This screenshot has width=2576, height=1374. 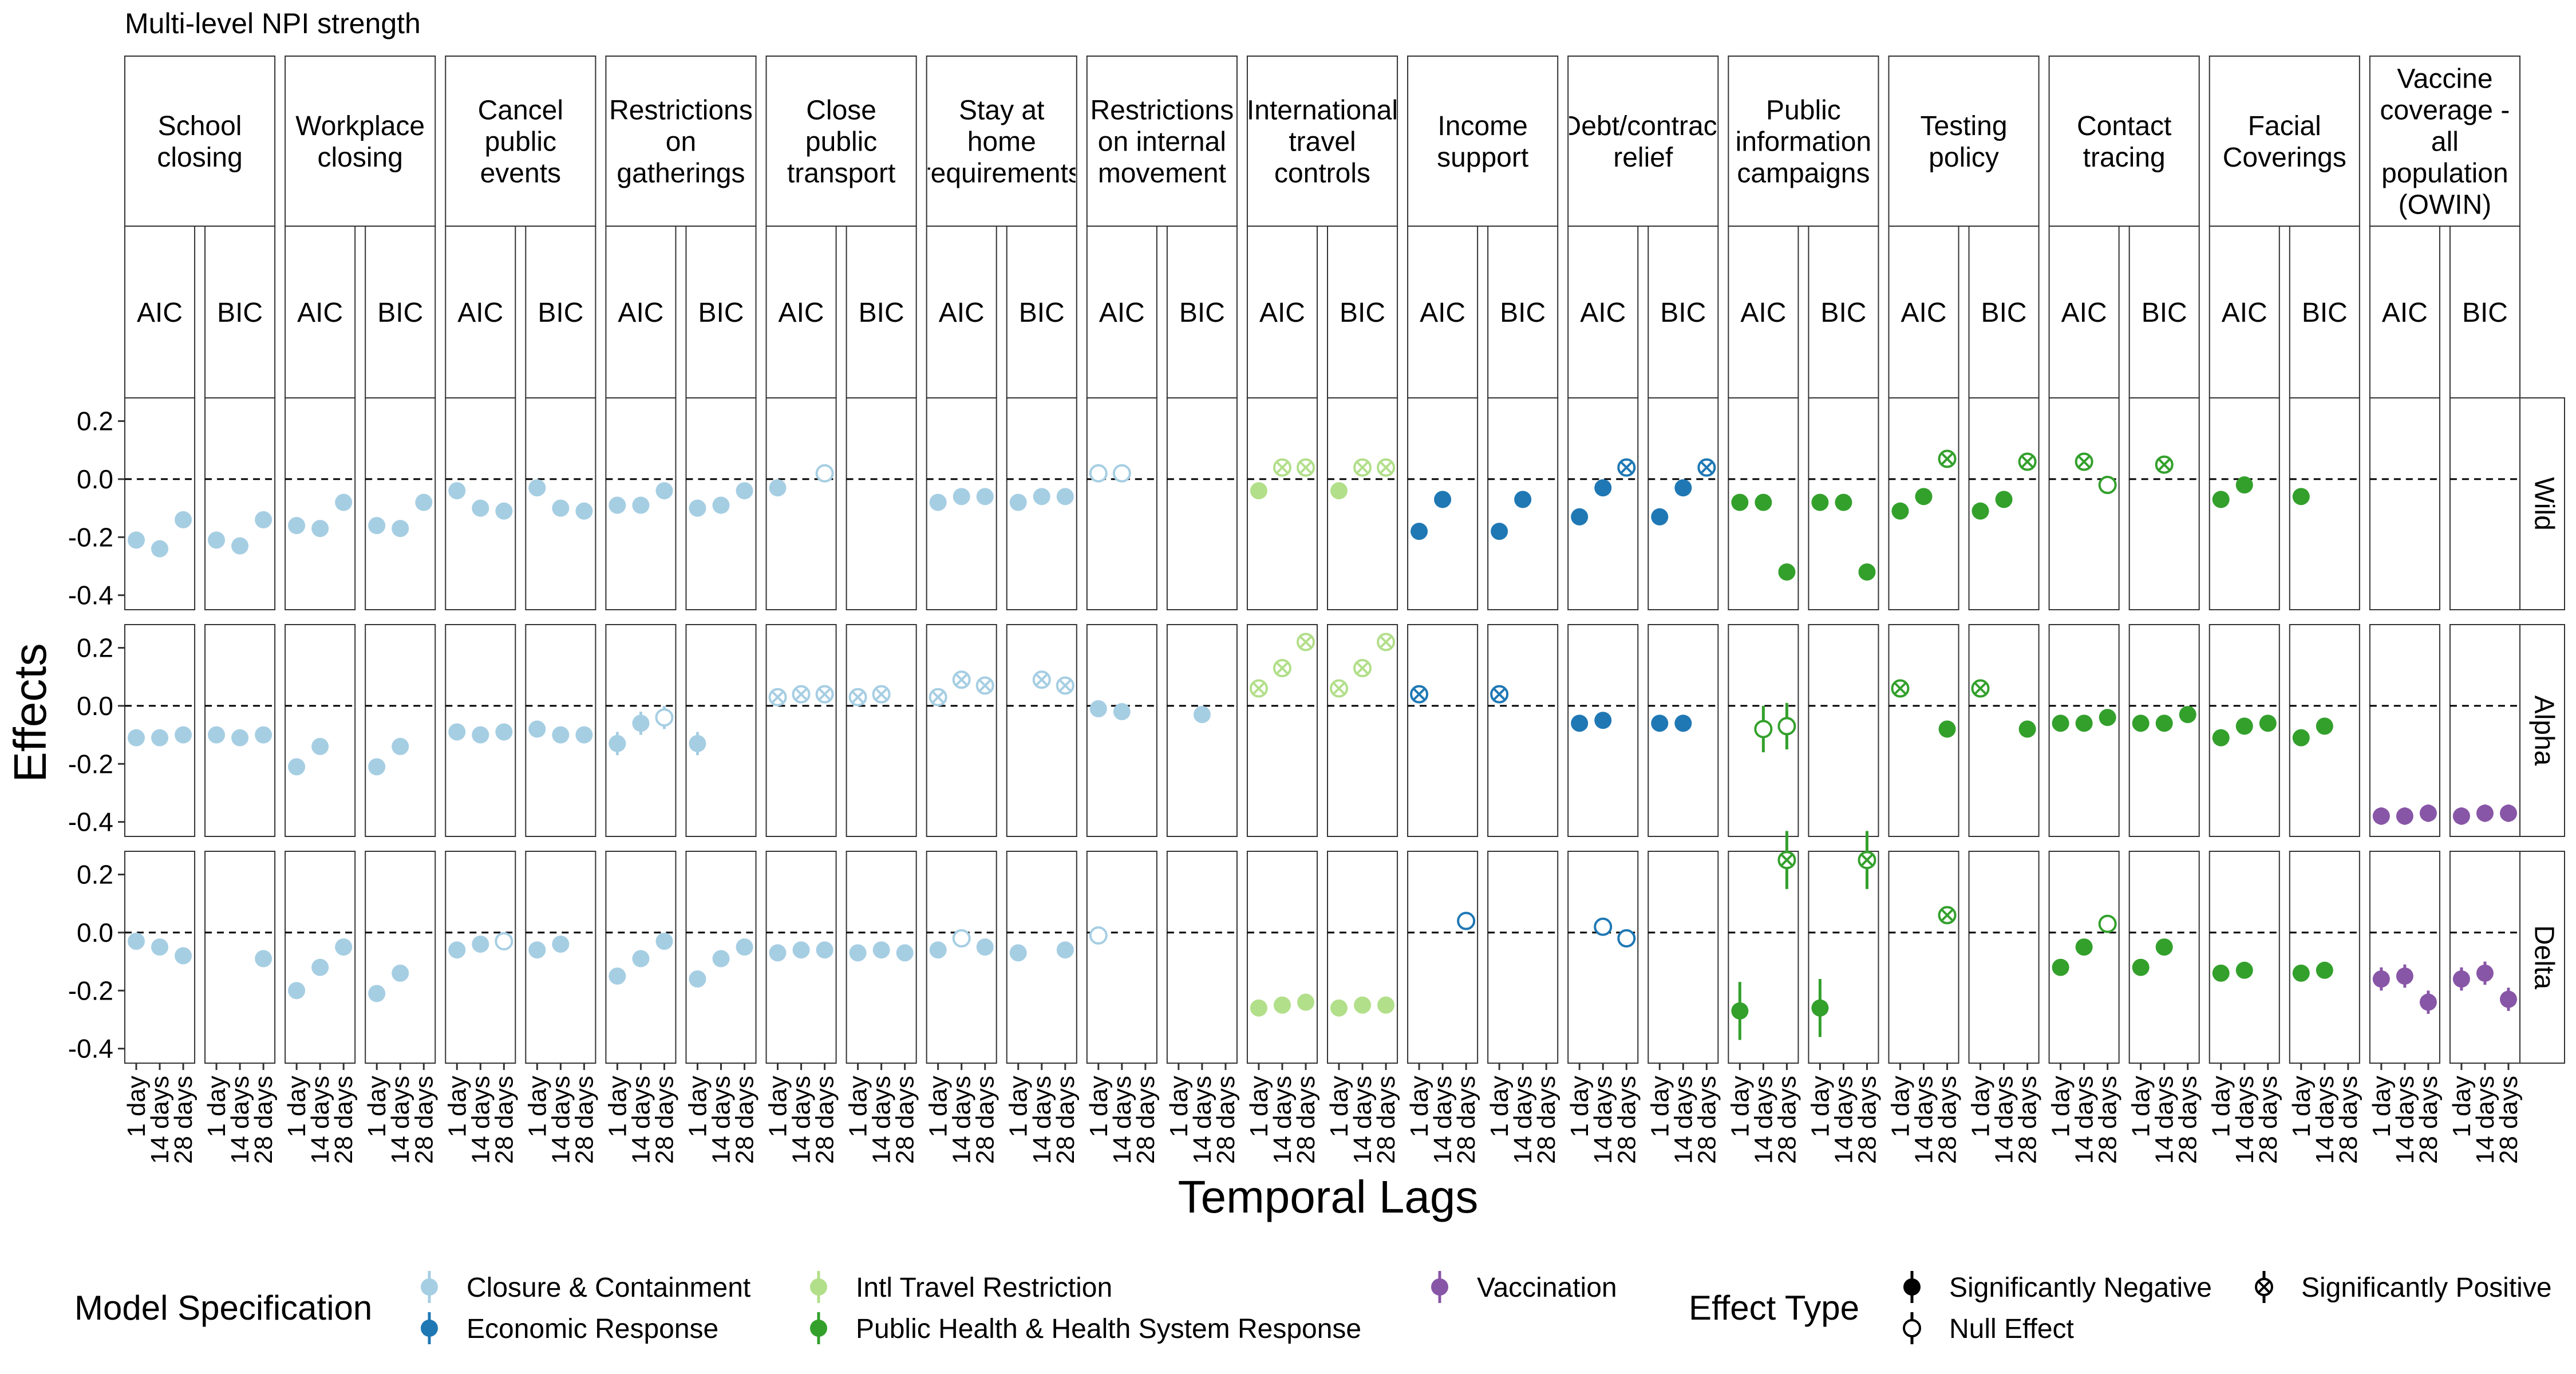 I want to click on x-tick-label-7-28-days: 28 days, so click(x=745, y=1120).